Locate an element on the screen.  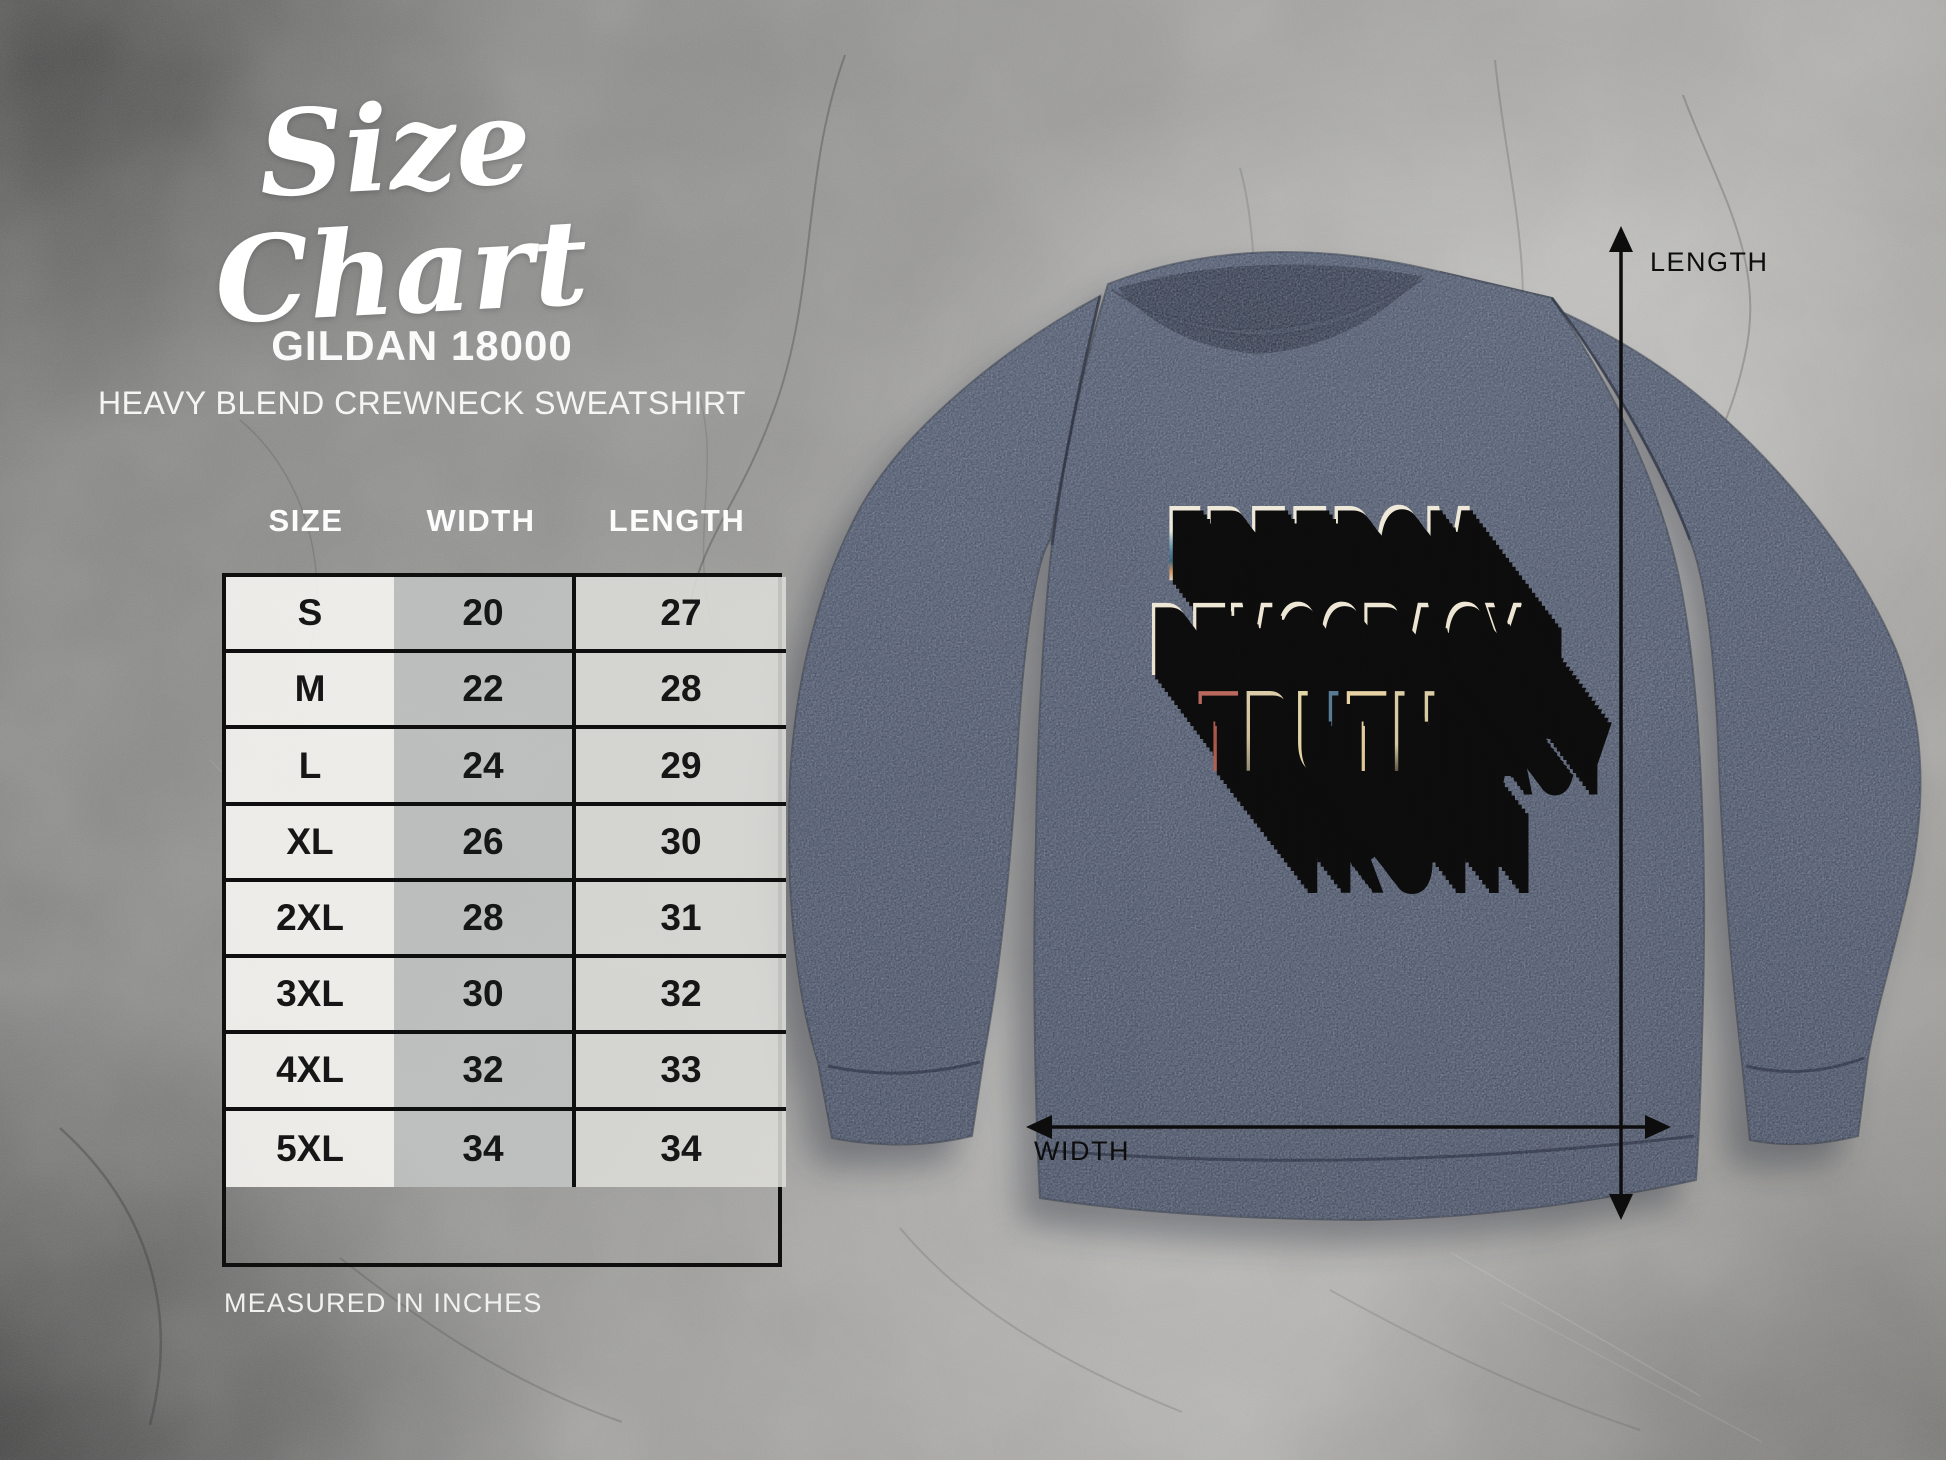
width-cell: 30 is located at coordinates (485, 996).